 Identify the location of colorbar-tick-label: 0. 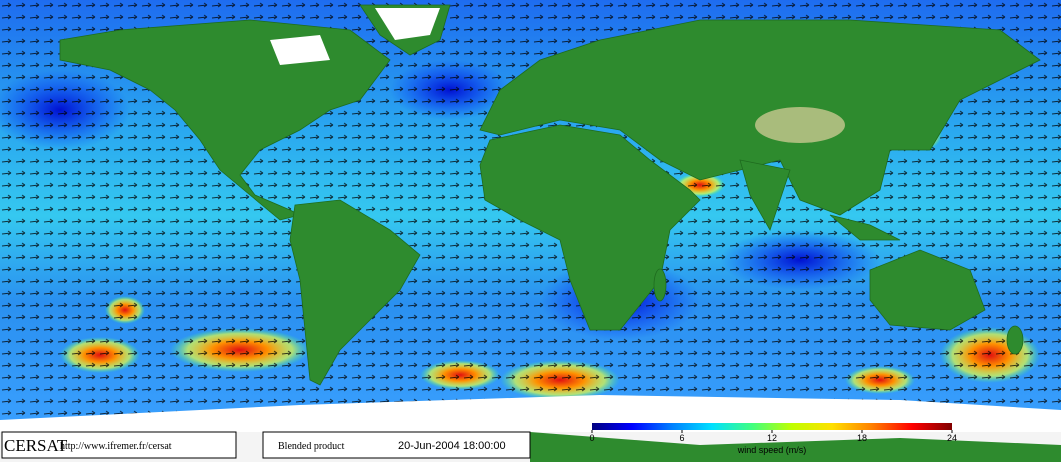
(591, 438).